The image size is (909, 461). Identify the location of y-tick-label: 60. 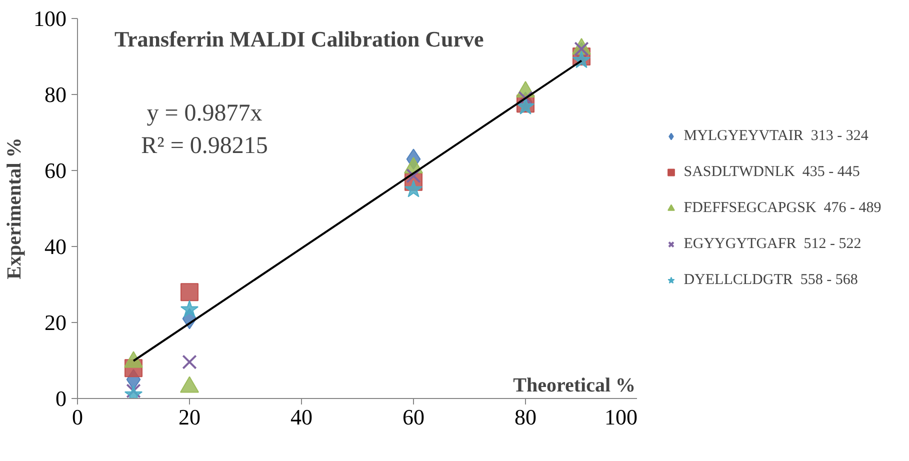
(55, 170).